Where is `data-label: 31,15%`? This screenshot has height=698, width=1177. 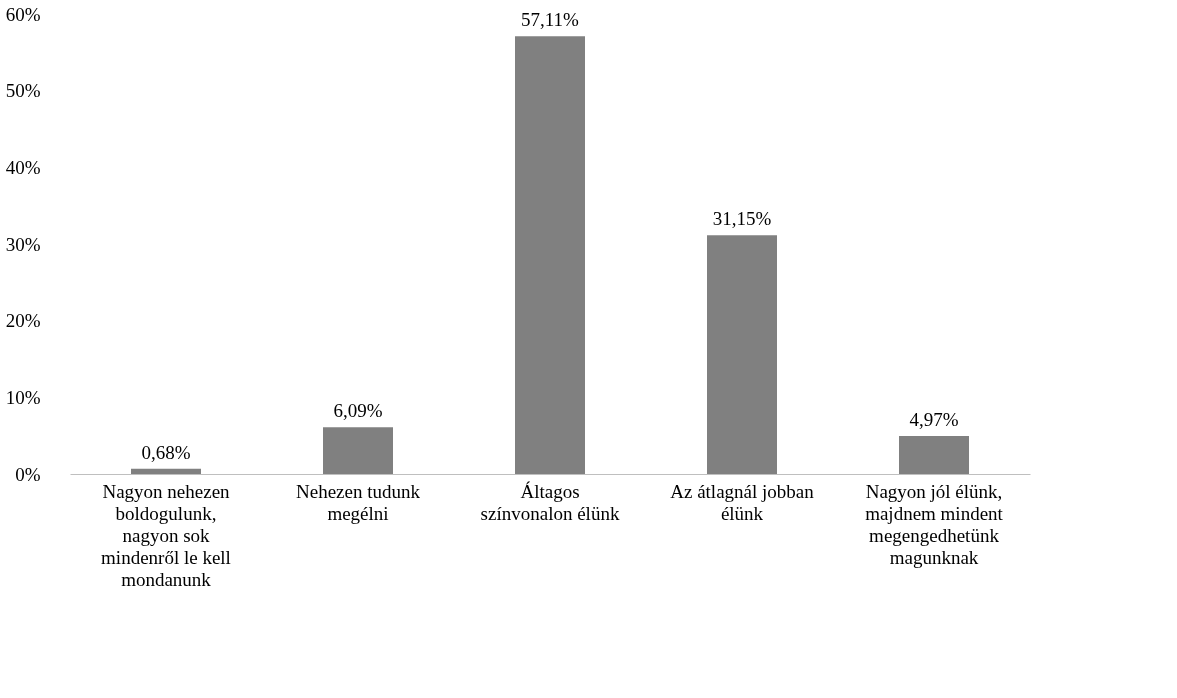 data-label: 31,15% is located at coordinates (742, 219).